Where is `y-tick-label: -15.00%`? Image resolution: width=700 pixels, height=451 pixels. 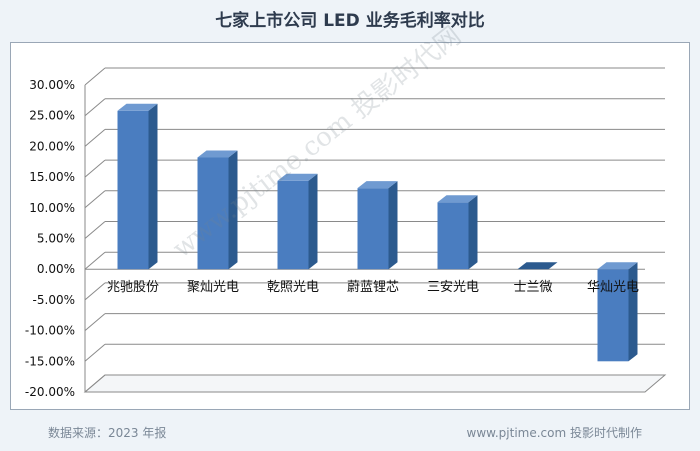
y-tick-label: -15.00% is located at coordinates (50, 361).